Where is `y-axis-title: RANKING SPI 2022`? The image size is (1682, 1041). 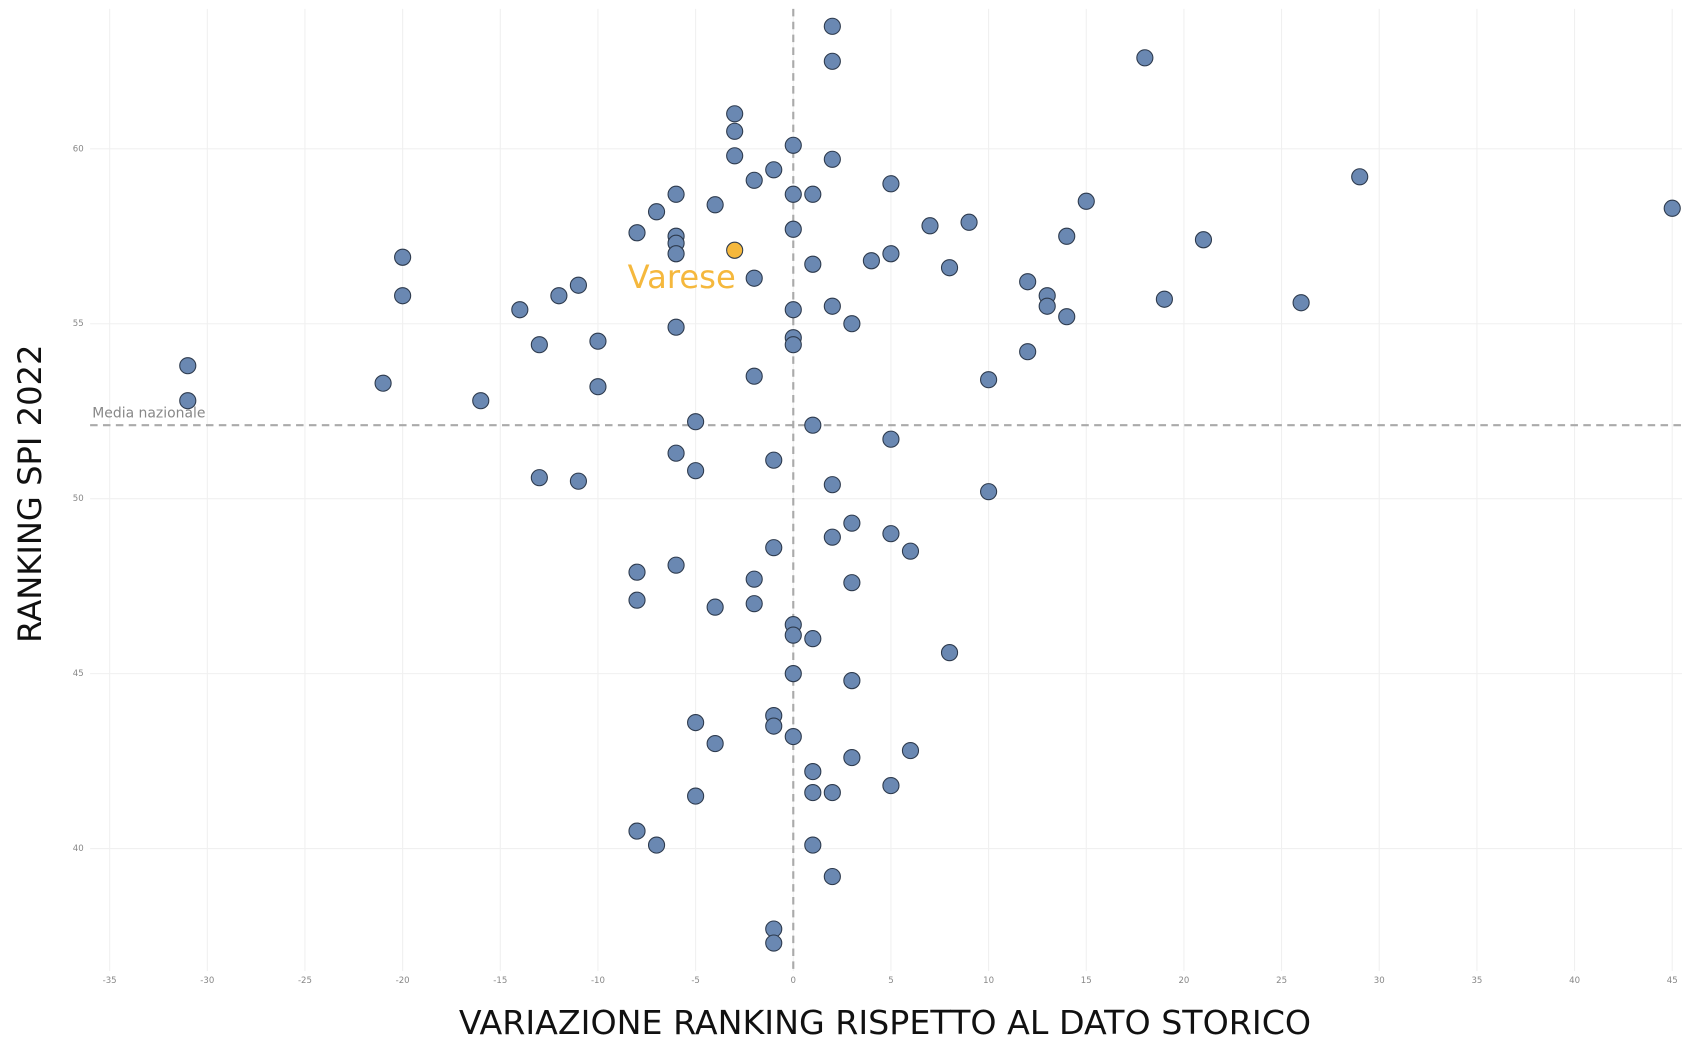
y-axis-title: RANKING SPI 2022 is located at coordinates (30, 494).